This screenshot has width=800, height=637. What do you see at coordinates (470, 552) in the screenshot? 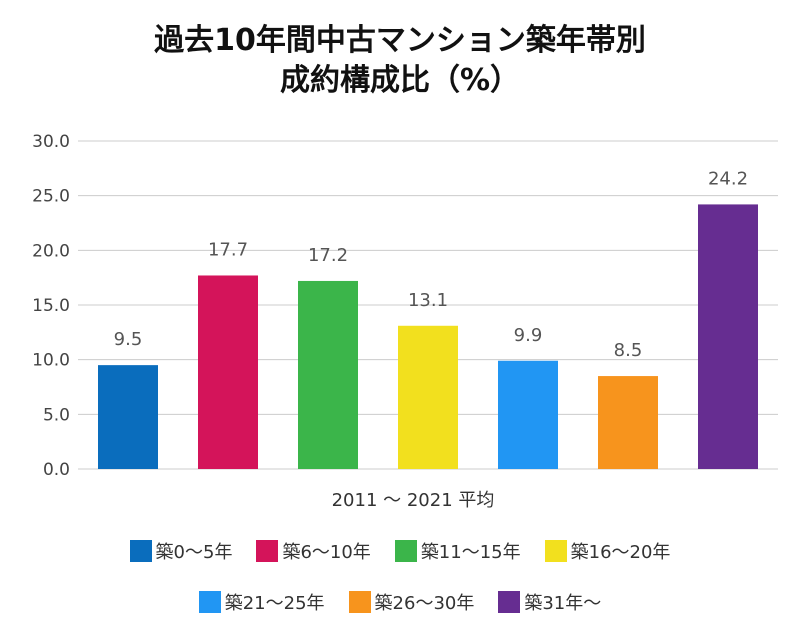
I see `legend-label: 築11～15年` at bounding box center [470, 552].